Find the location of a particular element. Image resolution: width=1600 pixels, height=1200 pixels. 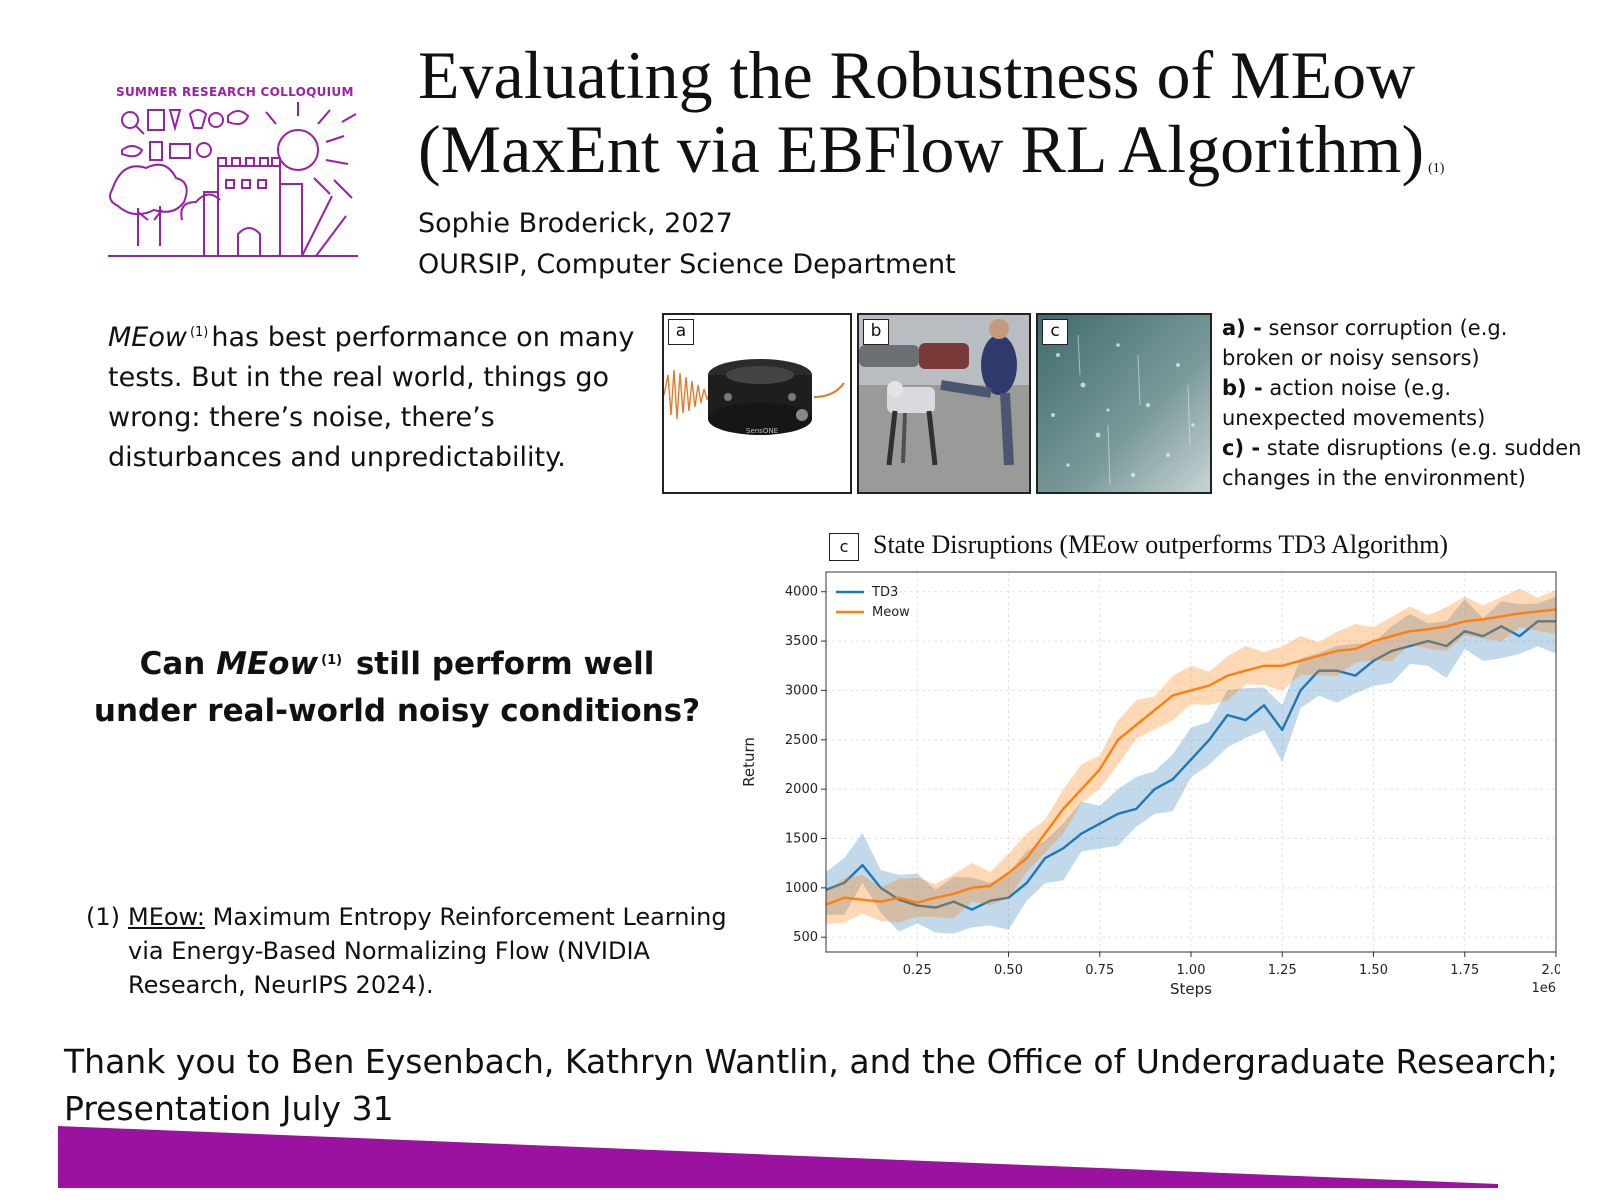

y-axis-label: Return is located at coordinates (749, 762).